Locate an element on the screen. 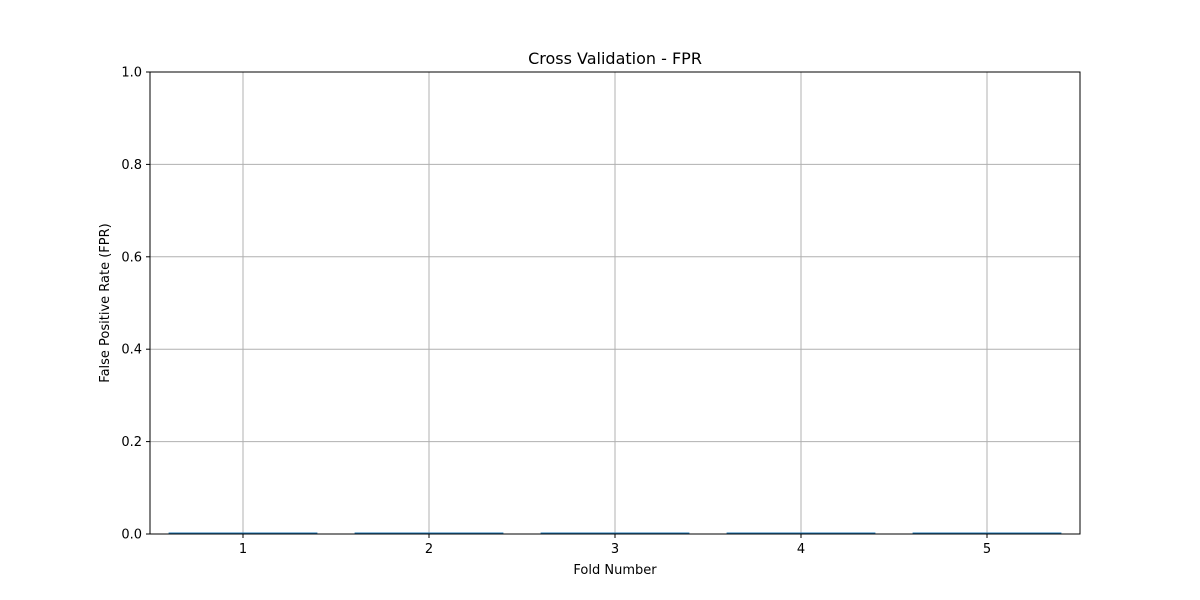  y-tick-label: 0.8 is located at coordinates (131, 165).